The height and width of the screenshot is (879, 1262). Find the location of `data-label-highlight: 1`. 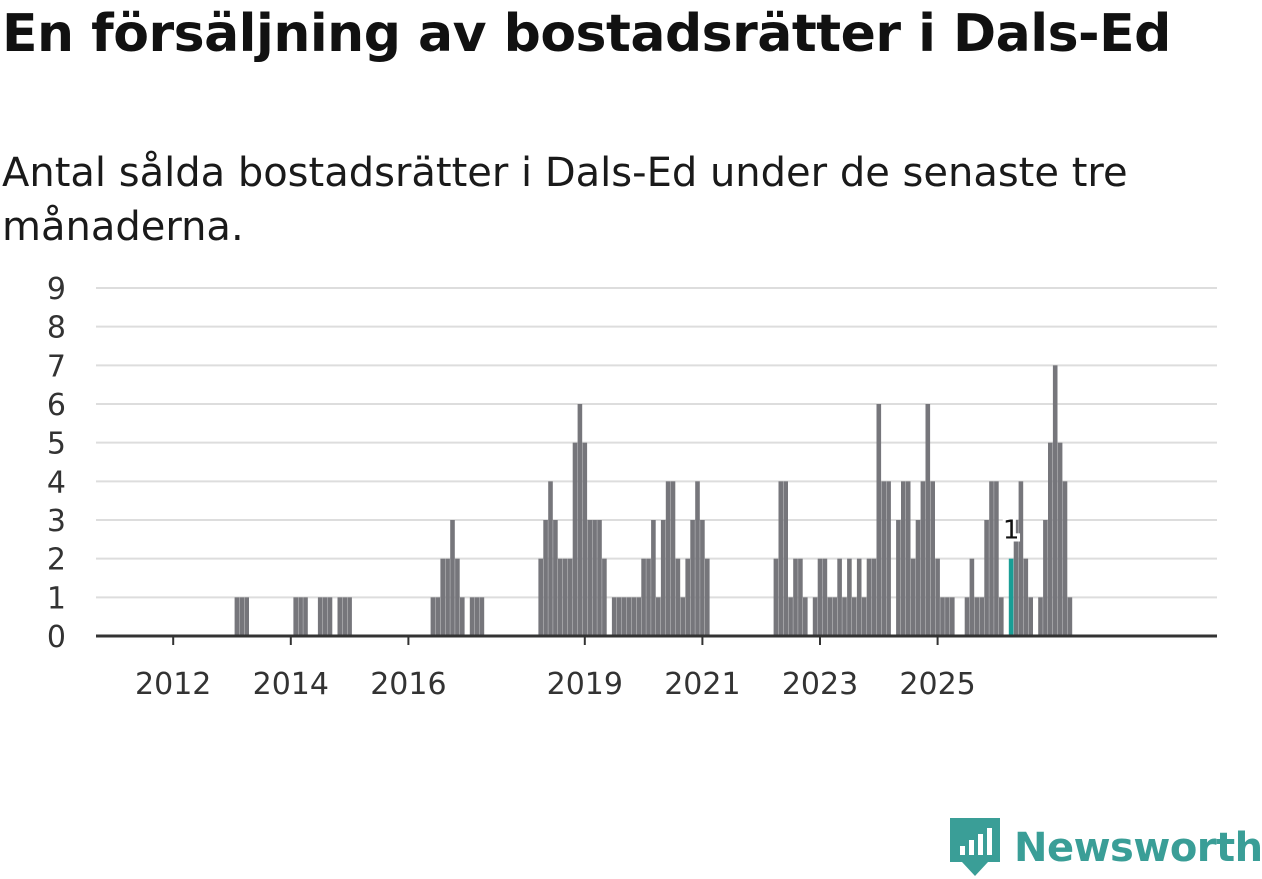

data-label-highlight: 1 is located at coordinates (1011, 531).